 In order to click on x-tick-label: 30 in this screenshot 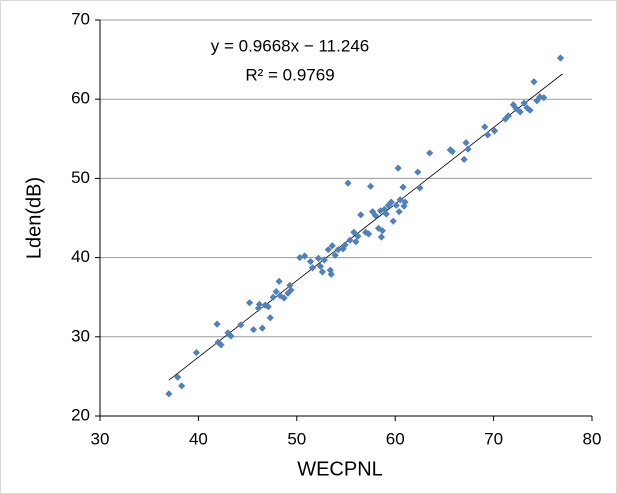, I will do `click(100, 438)`.